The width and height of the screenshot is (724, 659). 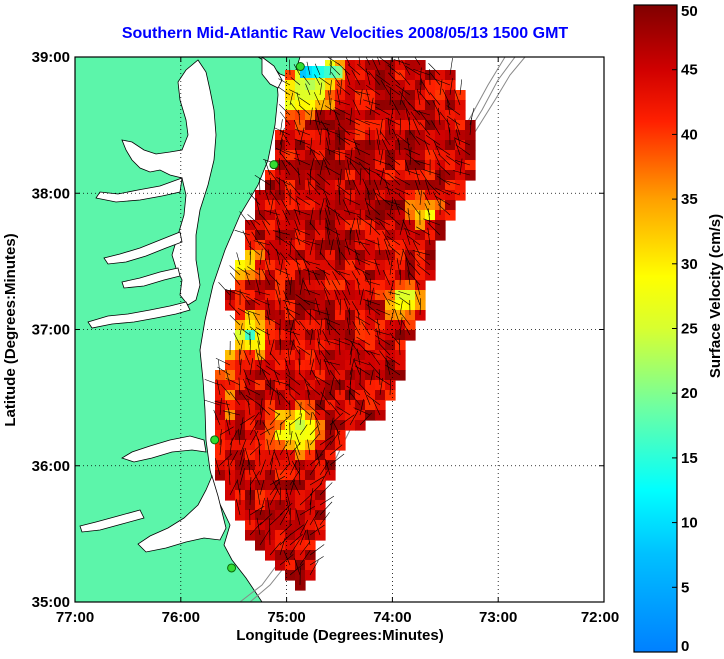 I want to click on x-tick-label: 75:00, so click(x=286, y=617).